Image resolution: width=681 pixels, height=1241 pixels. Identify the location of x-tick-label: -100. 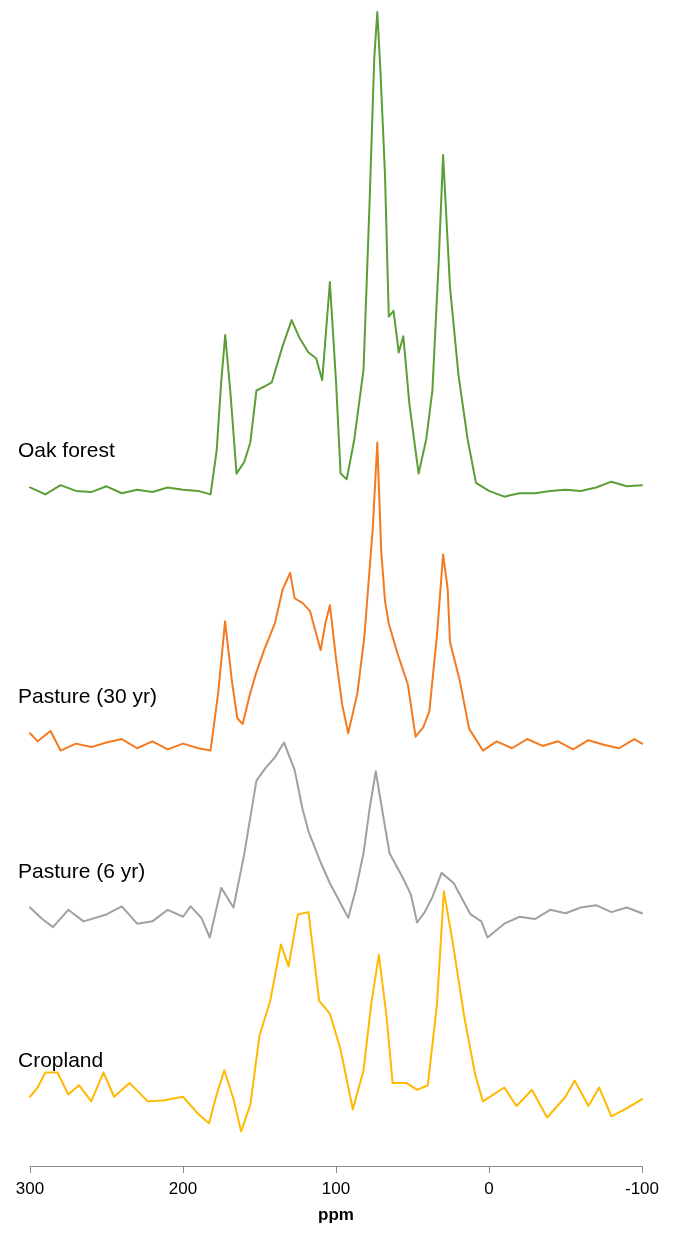
(642, 1188).